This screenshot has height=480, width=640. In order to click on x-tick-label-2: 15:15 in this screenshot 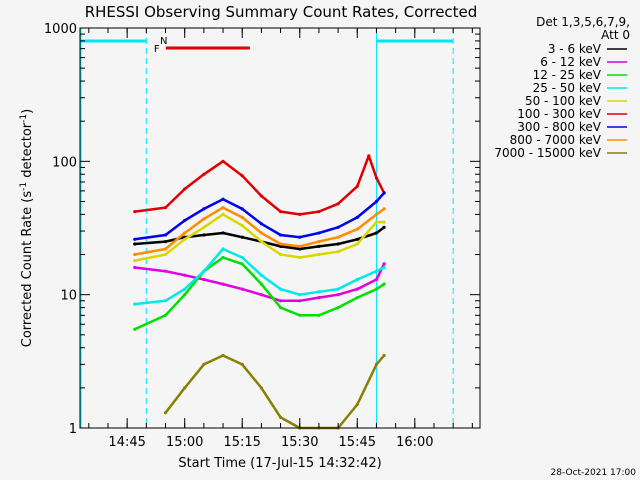, I will do `click(241, 442)`.